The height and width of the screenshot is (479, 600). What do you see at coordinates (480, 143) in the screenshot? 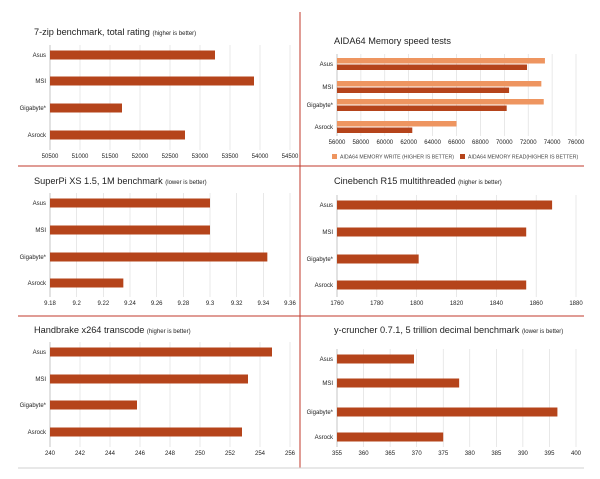
I see `x-tick-label: 68000` at bounding box center [480, 143].